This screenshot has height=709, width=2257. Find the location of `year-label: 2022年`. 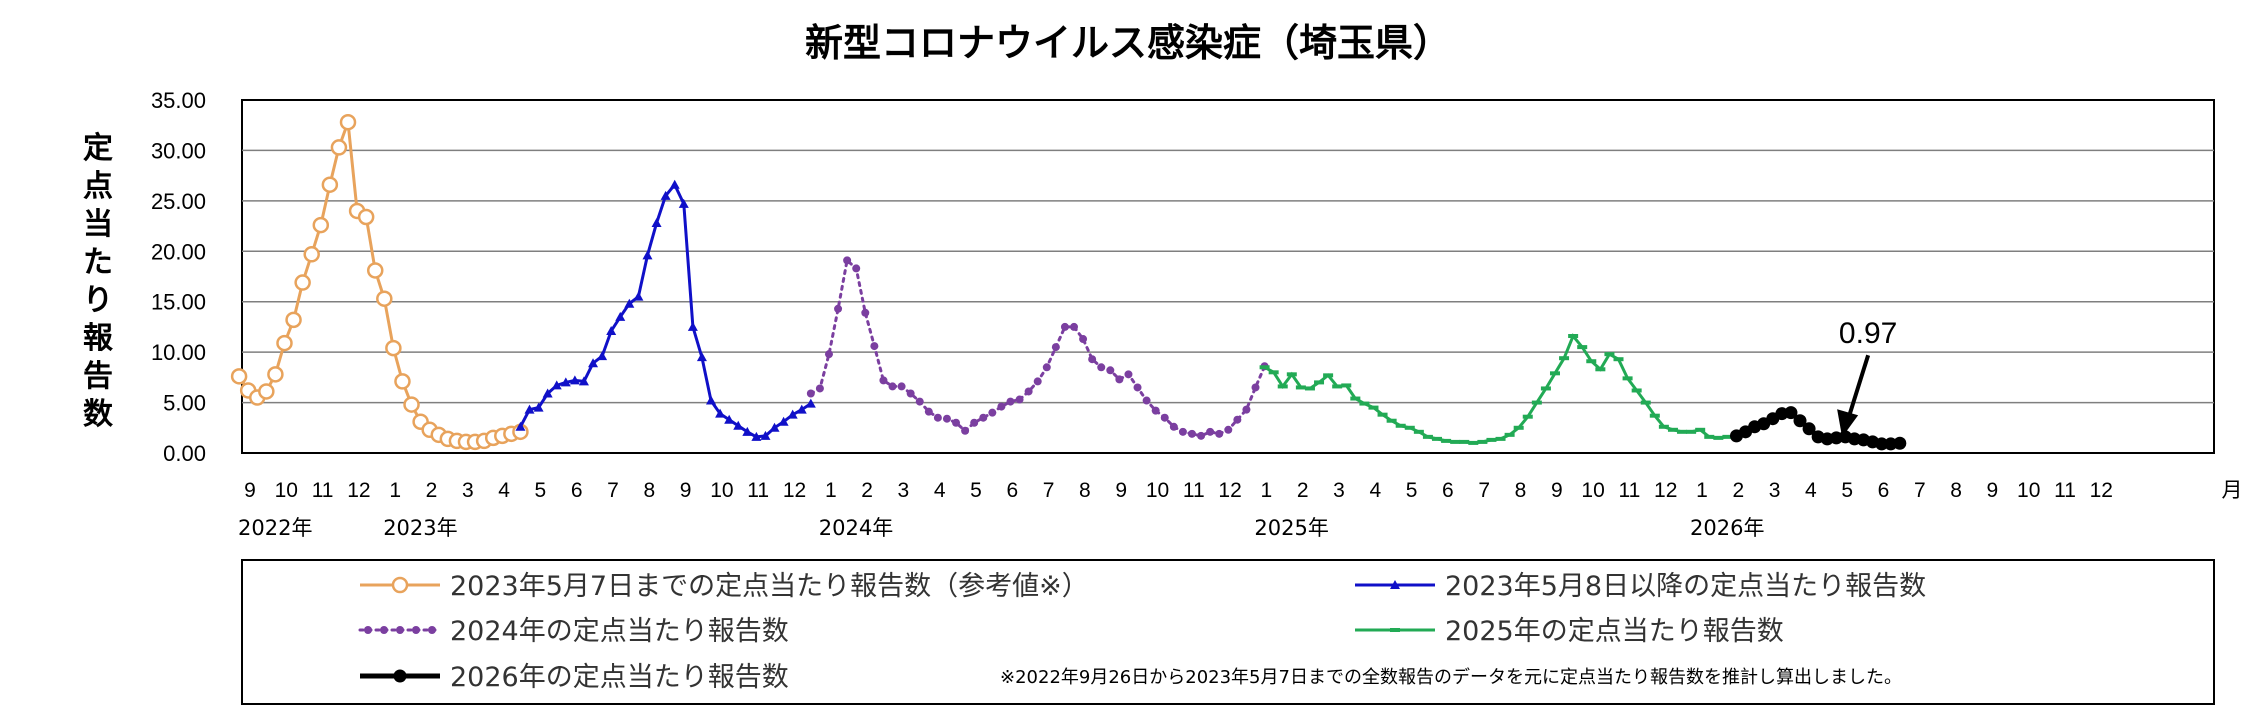

year-label: 2022年 is located at coordinates (275, 528).